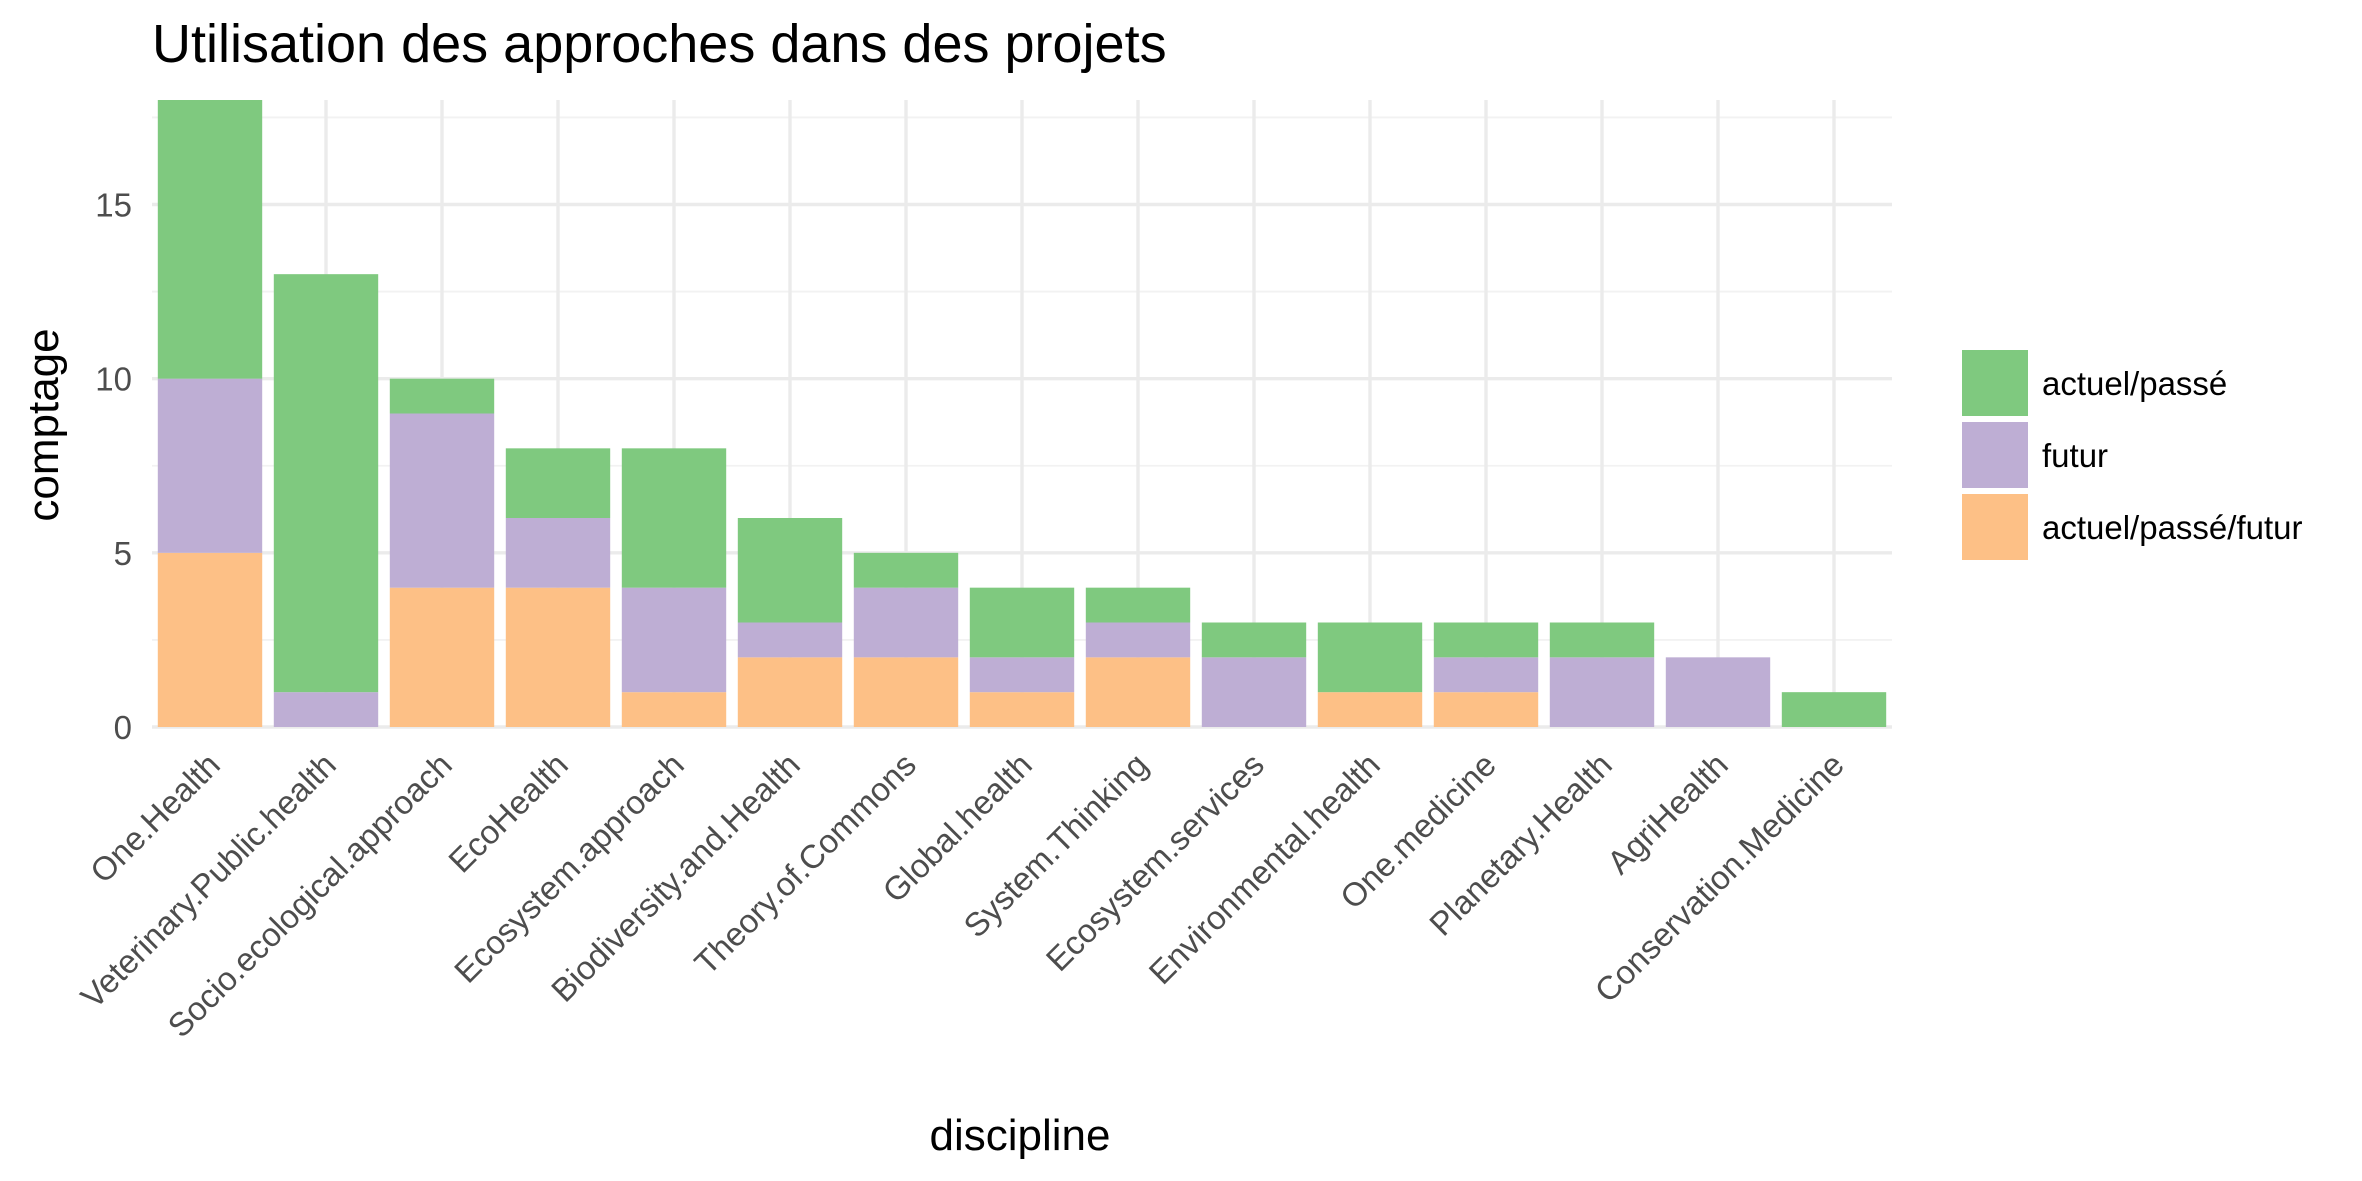  Describe the element at coordinates (1486, 675) in the screenshot. I see `bar-segment: One.medicine — futur: 1` at that location.